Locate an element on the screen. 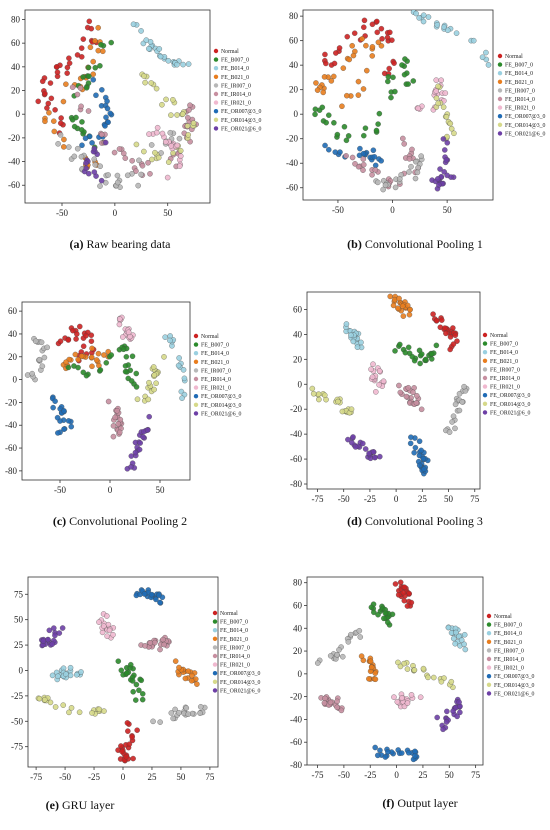  legend-label: FE_B014_0 is located at coordinates (508, 634).